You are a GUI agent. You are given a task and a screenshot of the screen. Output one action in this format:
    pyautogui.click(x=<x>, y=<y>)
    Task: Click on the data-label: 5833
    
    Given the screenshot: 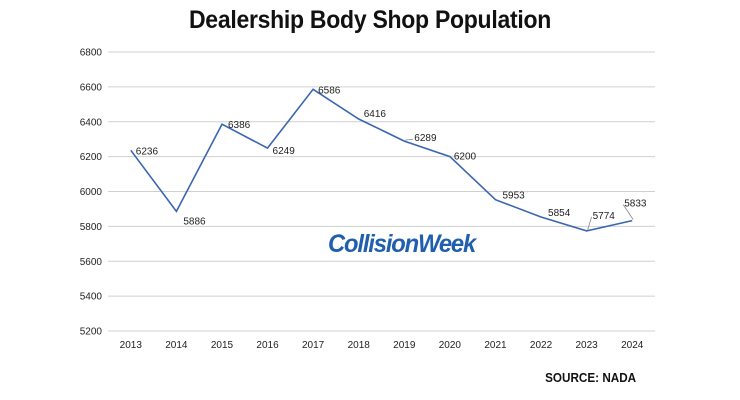 What is the action you would take?
    pyautogui.click(x=635, y=204)
    